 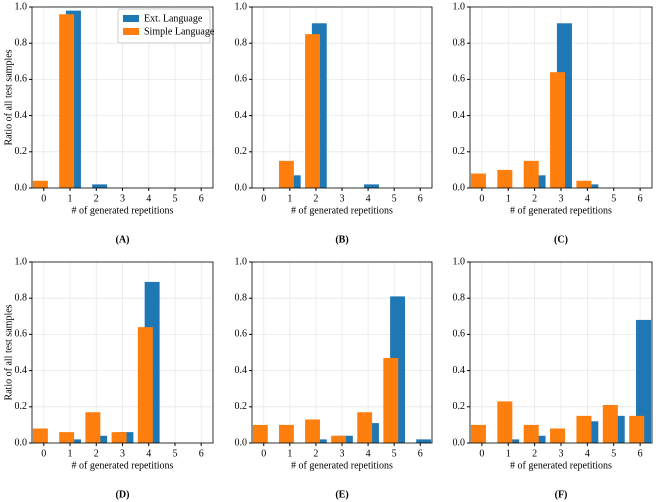 I want to click on panel-label: (E), so click(x=341, y=494).